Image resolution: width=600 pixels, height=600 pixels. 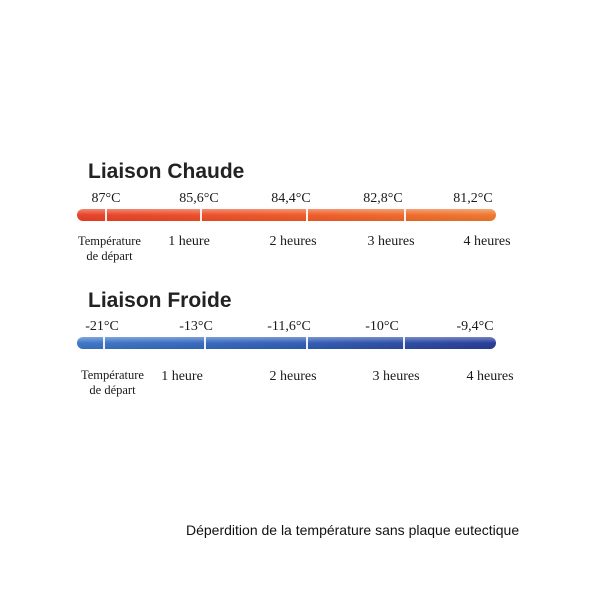 I want to click on hot-time-2h: 2 heures, so click(x=293, y=241).